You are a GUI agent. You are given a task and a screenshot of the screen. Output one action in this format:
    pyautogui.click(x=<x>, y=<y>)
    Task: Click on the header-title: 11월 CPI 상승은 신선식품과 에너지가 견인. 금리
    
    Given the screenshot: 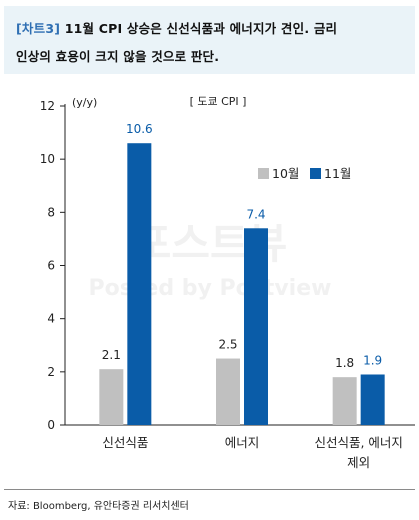 What is the action you would take?
    pyautogui.click(x=201, y=28)
    